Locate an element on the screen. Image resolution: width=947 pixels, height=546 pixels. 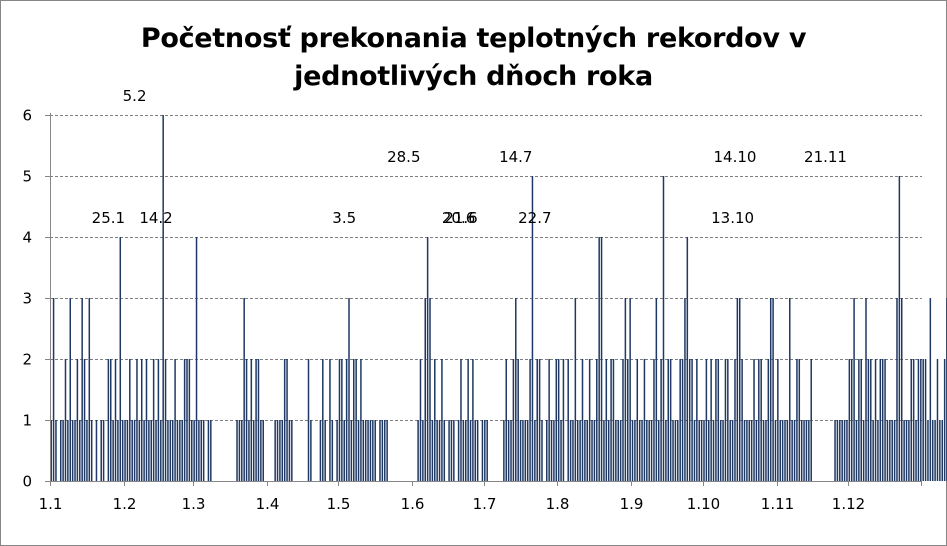
data-label: 14.2 is located at coordinates (155, 218).